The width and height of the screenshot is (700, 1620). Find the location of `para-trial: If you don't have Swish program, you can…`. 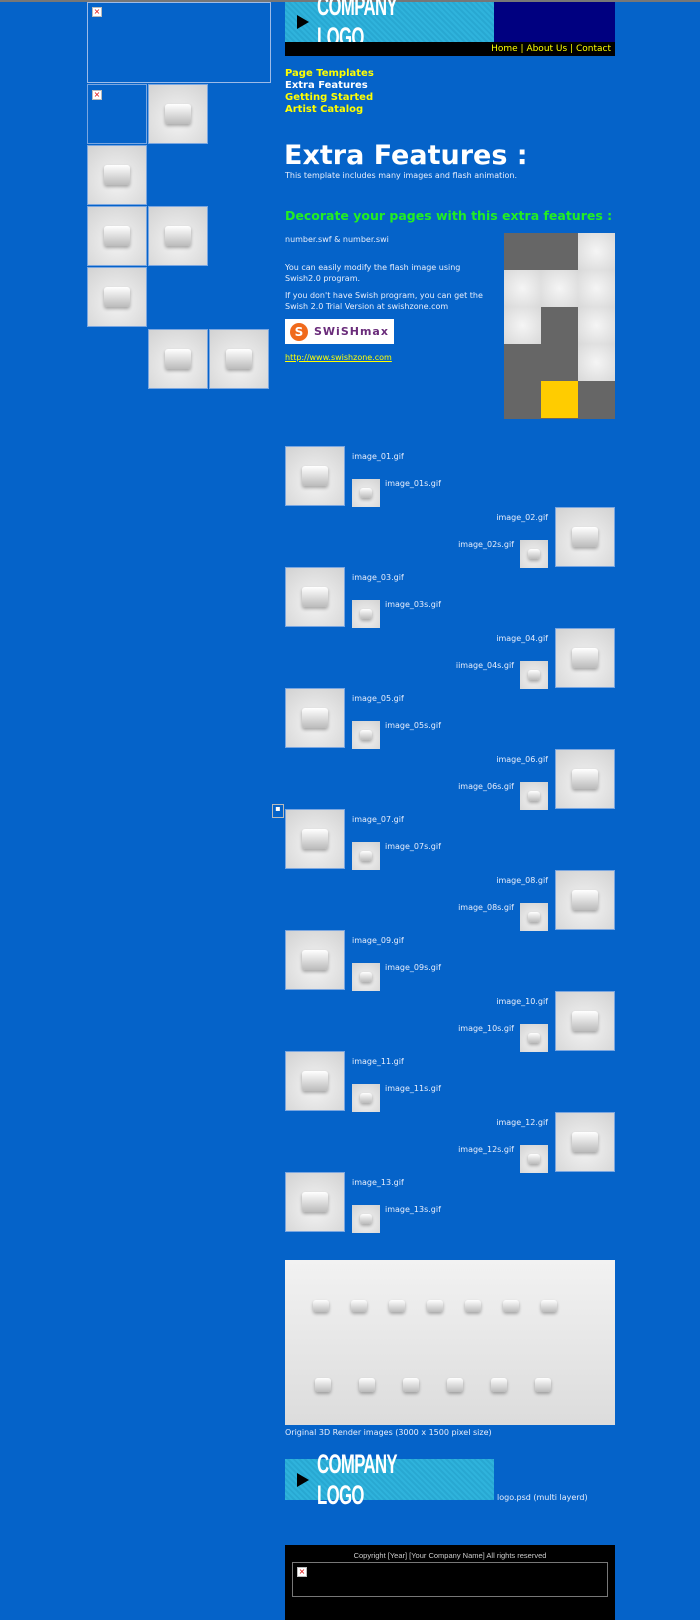

para-trial: If you don't have Swish program, you can… is located at coordinates (384, 301).